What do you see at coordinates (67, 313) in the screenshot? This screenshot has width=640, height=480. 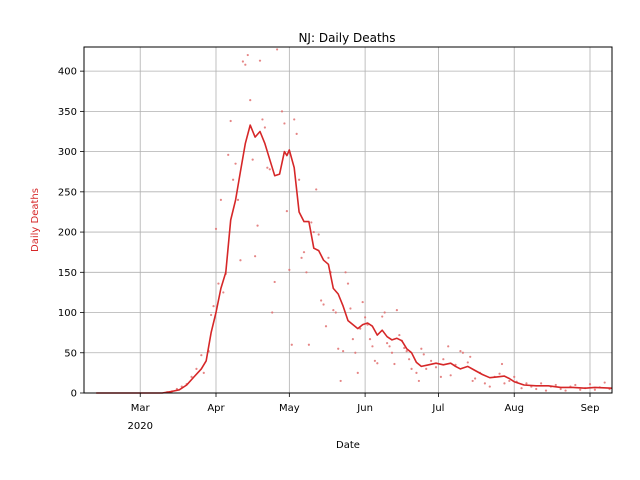 I see `y-tick-label: 100` at bounding box center [67, 313].